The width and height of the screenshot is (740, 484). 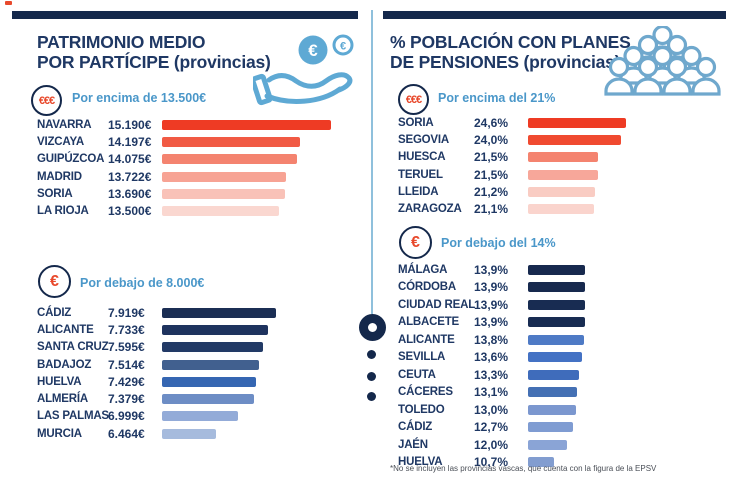 I want to click on province-value: 21,5%, so click(x=491, y=174).